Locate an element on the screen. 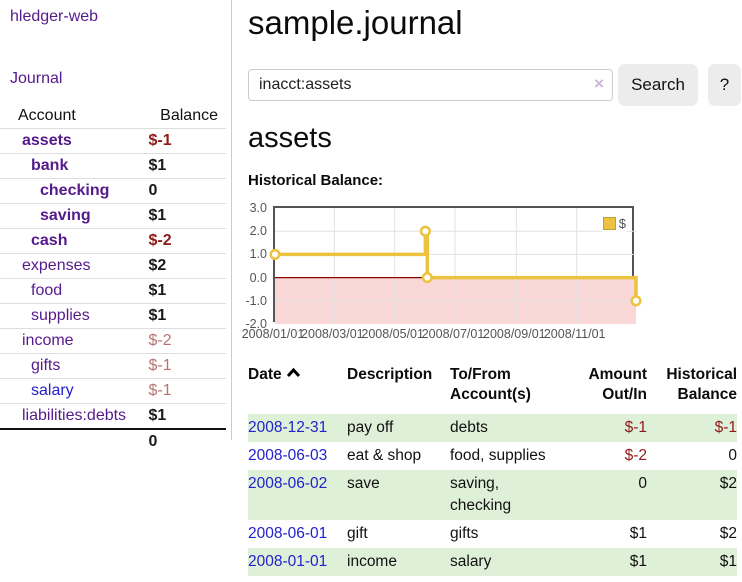  y-tick-label: 3.0 is located at coordinates (258, 208).